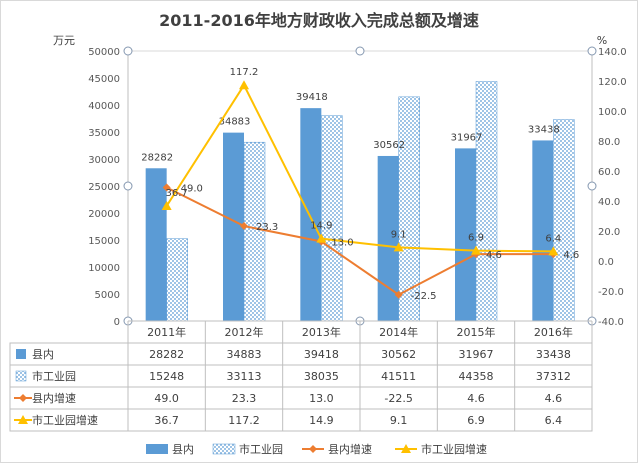 This screenshot has width=638, height=467. Describe the element at coordinates (244, 398) in the screenshot. I see `table-cell: 23.3` at that location.